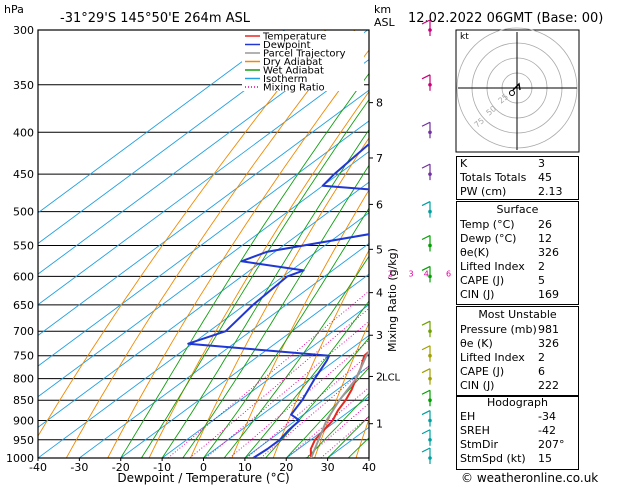  Describe the element at coordinates (476, 343) in the screenshot. I see `table-row-label: θe (K)` at that location.